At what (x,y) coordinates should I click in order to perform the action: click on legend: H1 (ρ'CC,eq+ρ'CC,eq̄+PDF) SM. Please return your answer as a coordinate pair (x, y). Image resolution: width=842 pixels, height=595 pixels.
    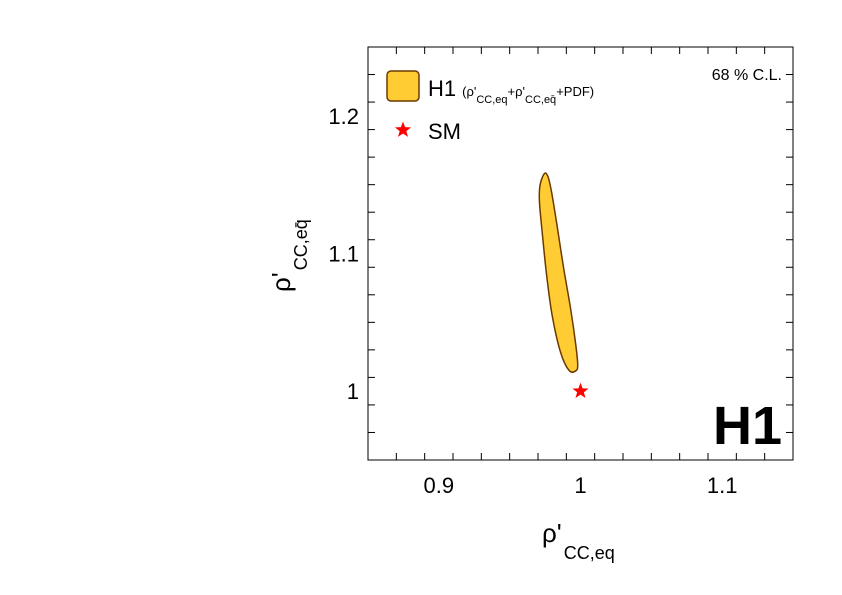
    Looking at the image, I should click on (490, 107).